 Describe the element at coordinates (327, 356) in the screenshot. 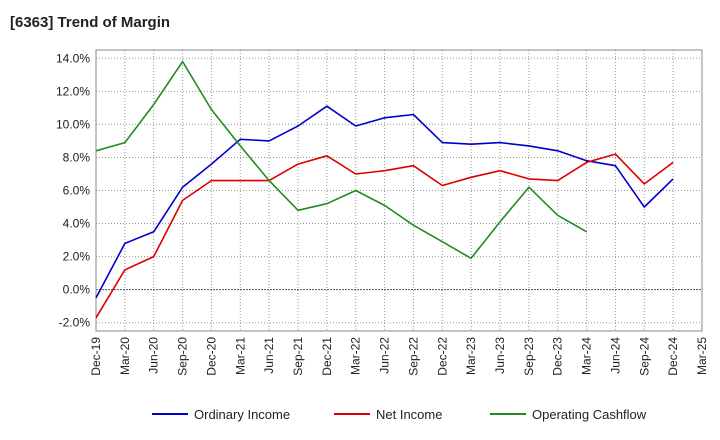

I see `x-tick-label: Dec-21` at that location.